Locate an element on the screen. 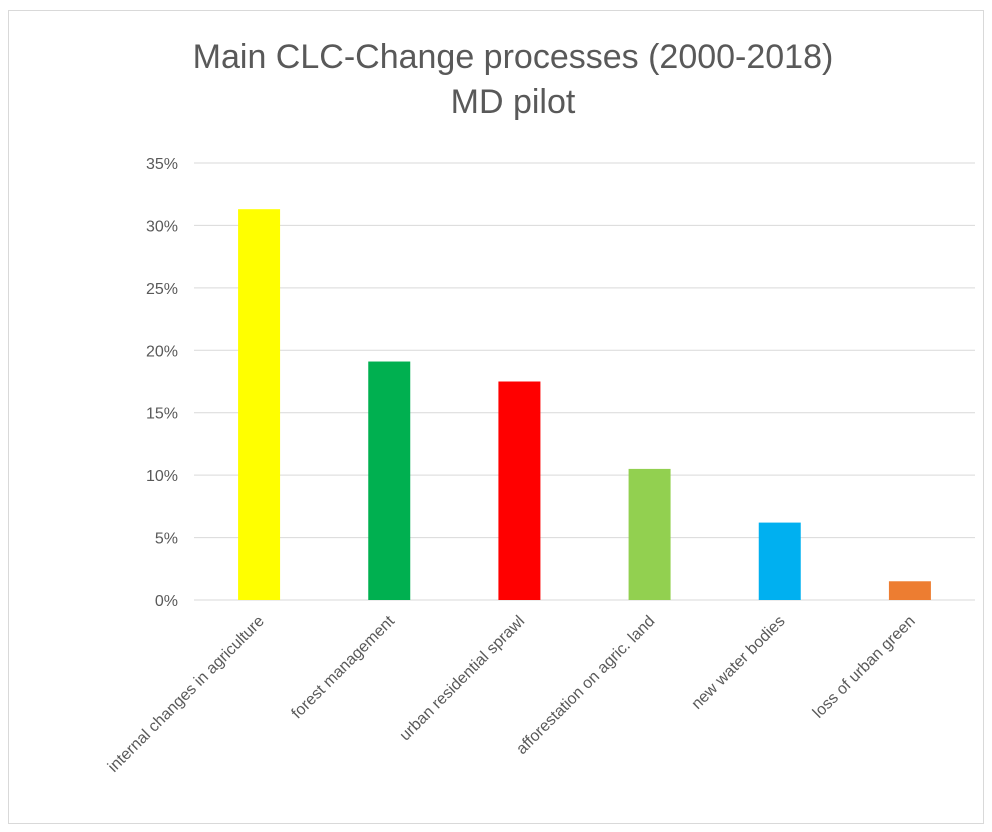 This screenshot has height=832, width=992. y-tick-label: 35% is located at coordinates (162, 164).